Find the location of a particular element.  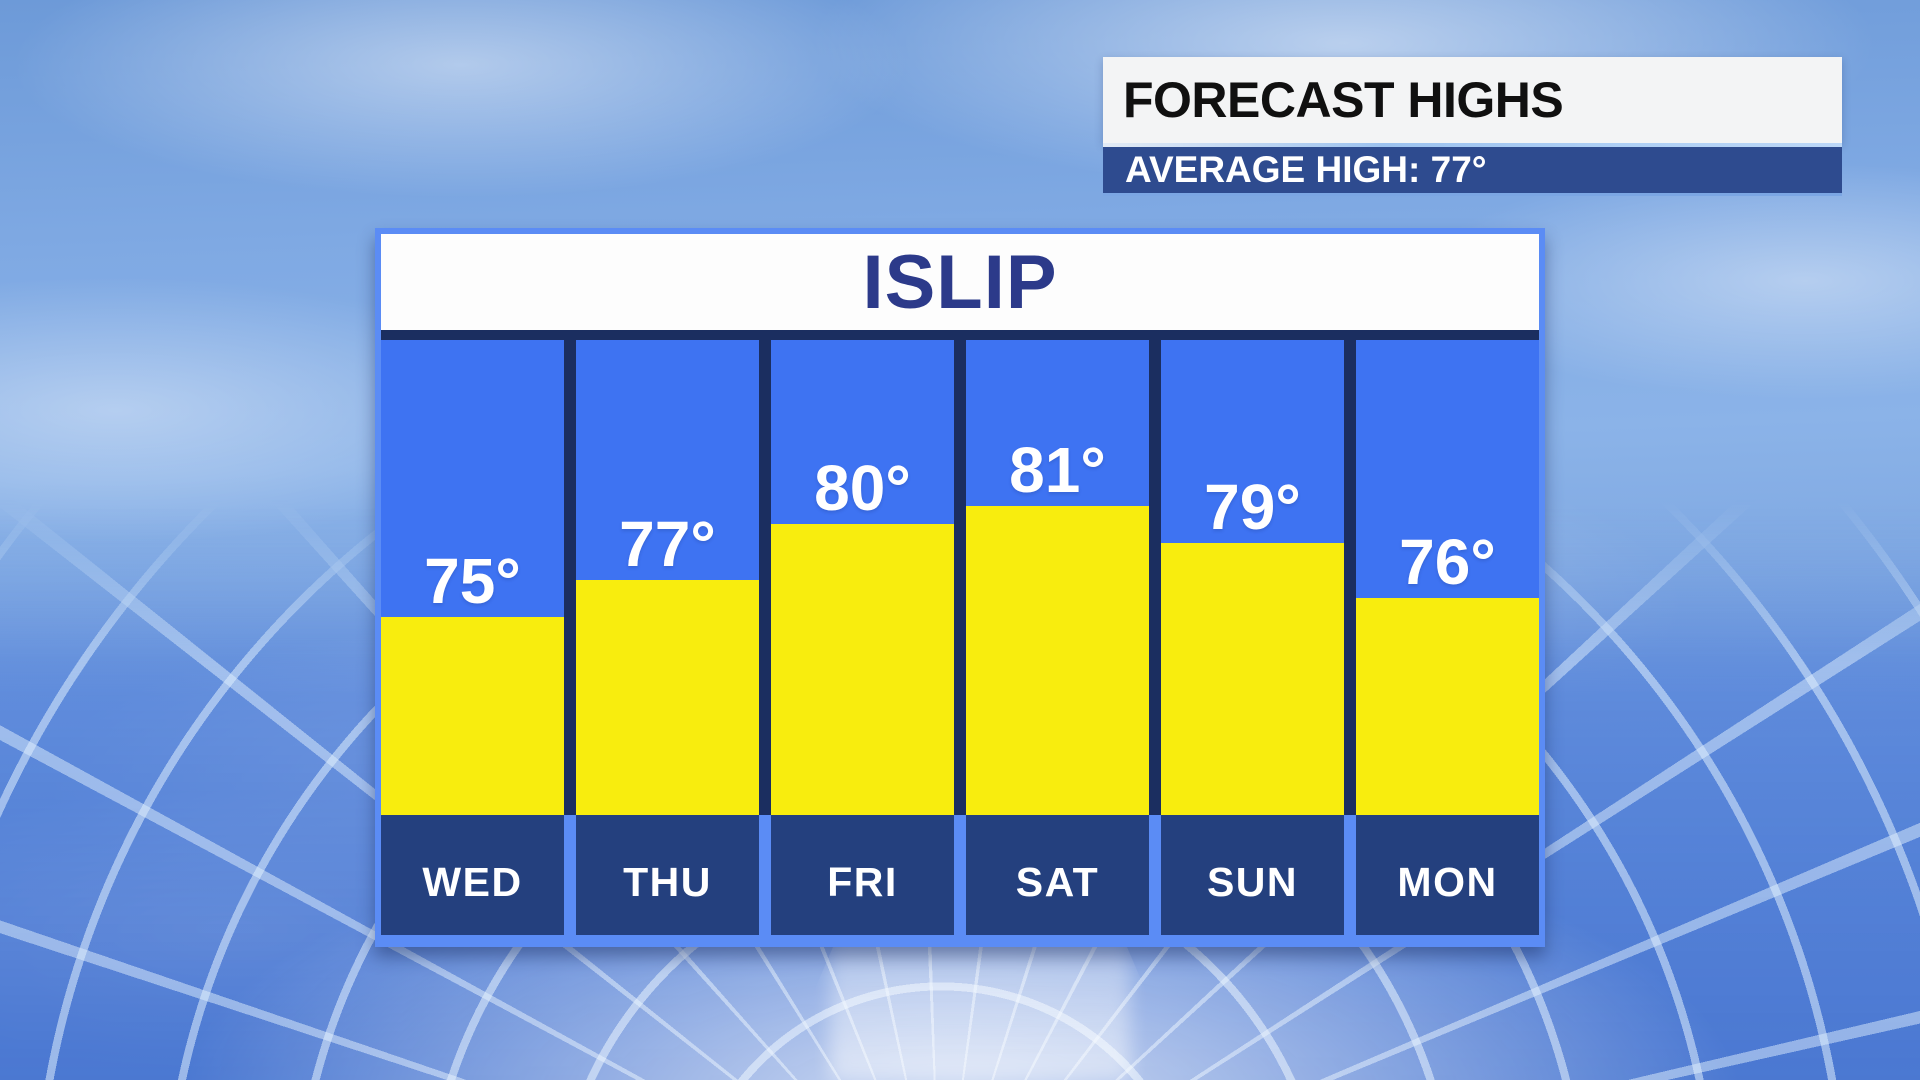

day-label: MON is located at coordinates (1447, 875).